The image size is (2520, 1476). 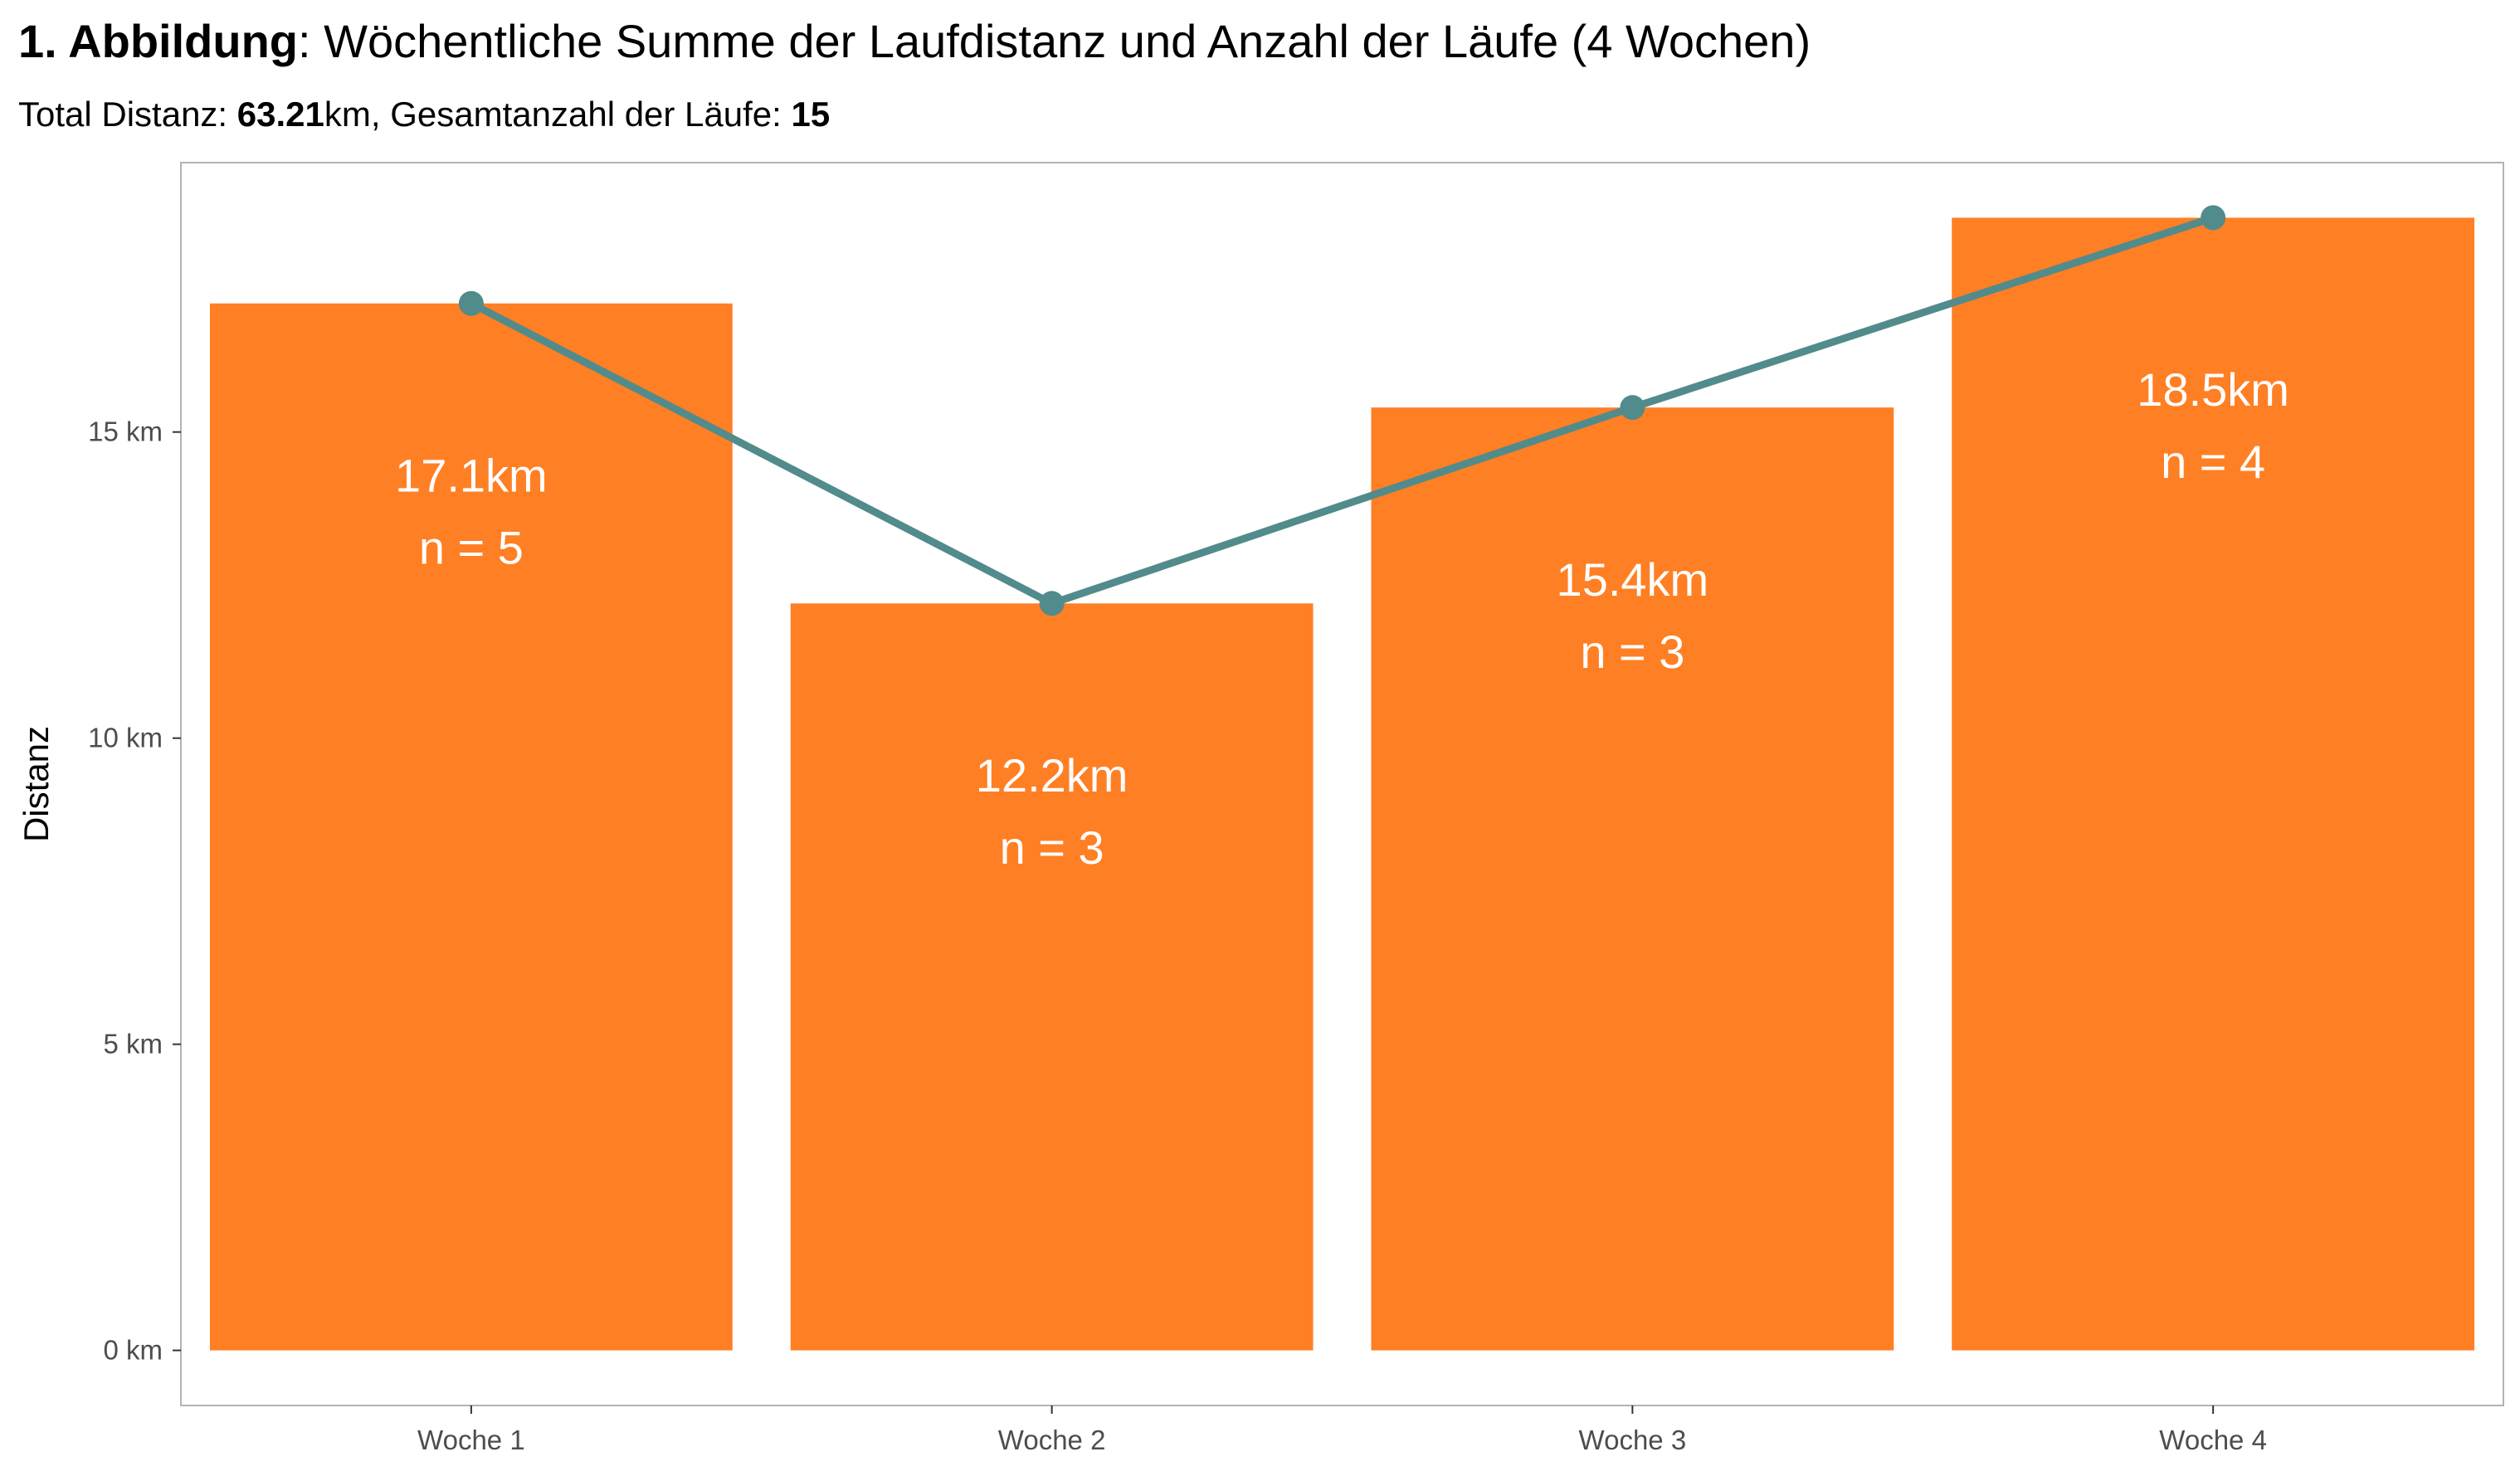 What do you see at coordinates (133, 1350) in the screenshot?
I see `y-tick-label: 0 km` at bounding box center [133, 1350].